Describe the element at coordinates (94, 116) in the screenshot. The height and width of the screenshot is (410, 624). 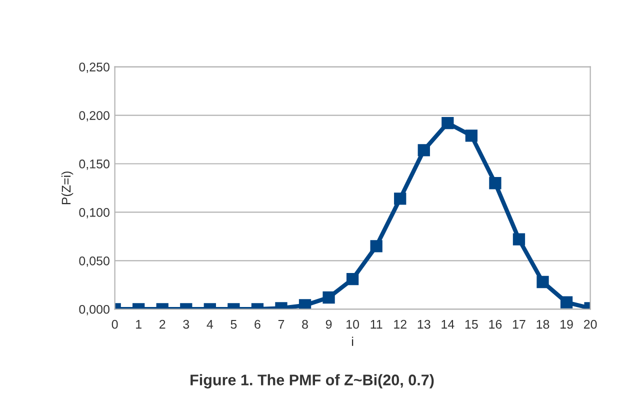
I see `y-tick-label: 0,200` at that location.